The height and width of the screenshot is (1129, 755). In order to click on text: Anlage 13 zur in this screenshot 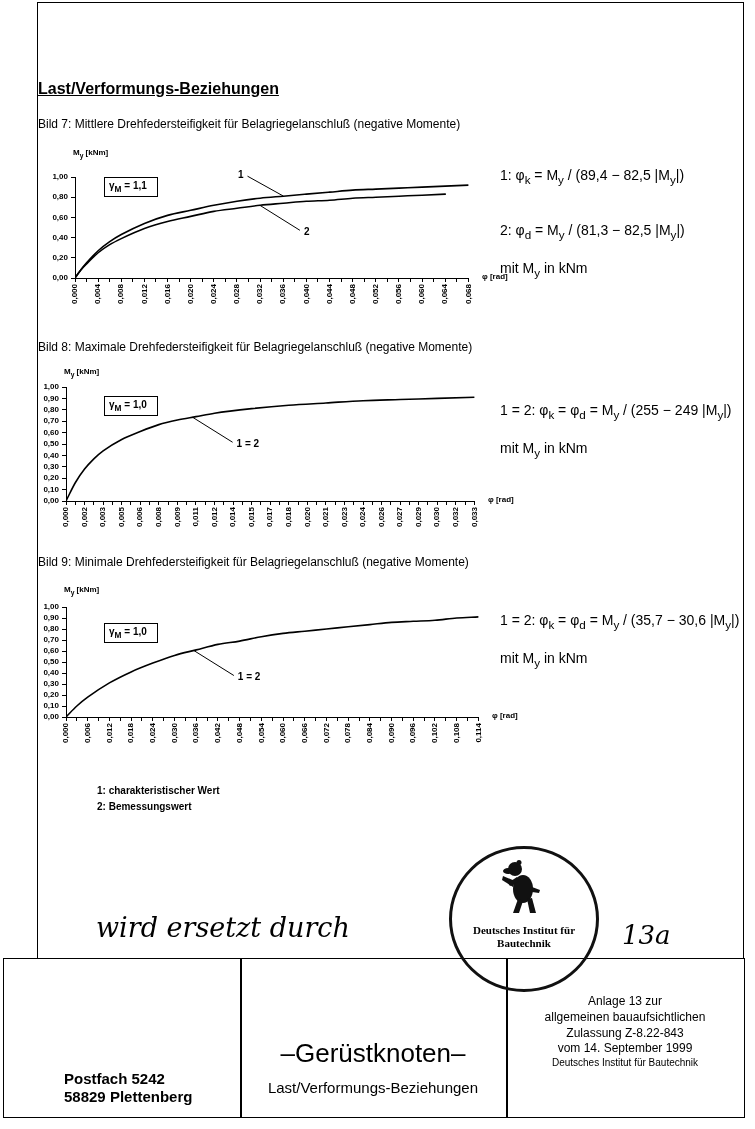, I will do `click(625, 1001)`.